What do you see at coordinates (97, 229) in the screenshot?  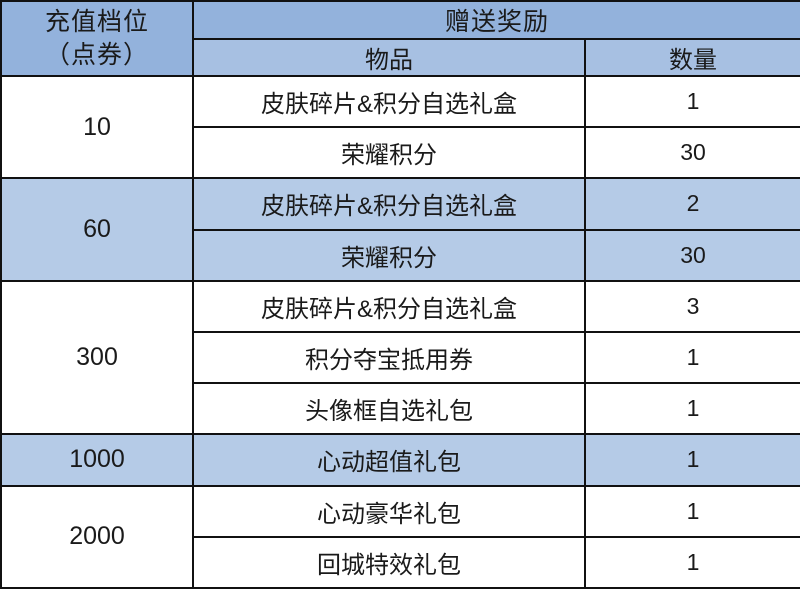 I see `tier-amount-cell: 60` at bounding box center [97, 229].